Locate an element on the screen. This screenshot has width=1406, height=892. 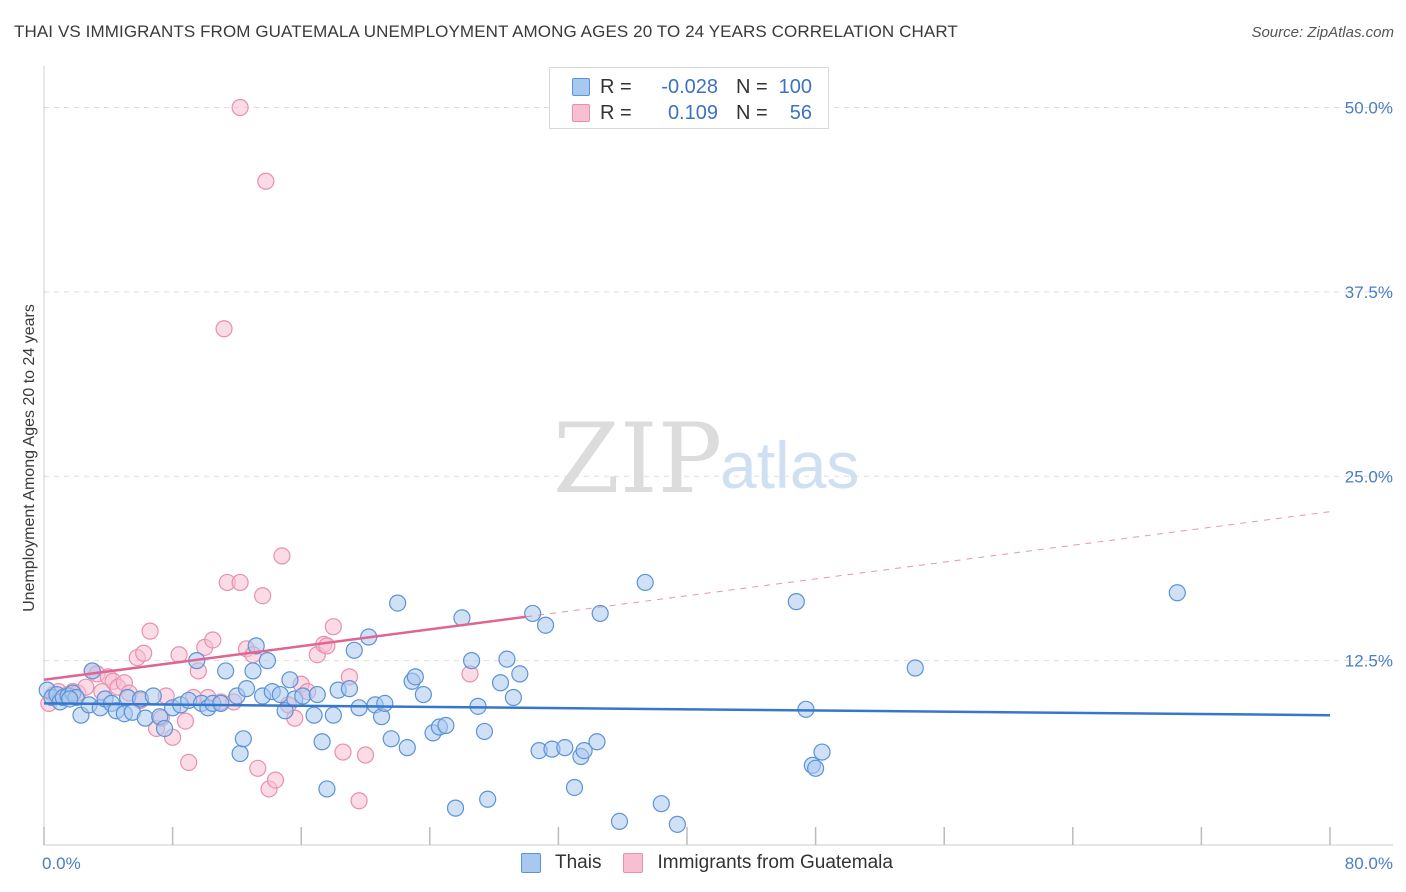
correlation-legend: R = -0.028 N = 100 R = 0.109 N = 56 is located at coordinates (689, 98).